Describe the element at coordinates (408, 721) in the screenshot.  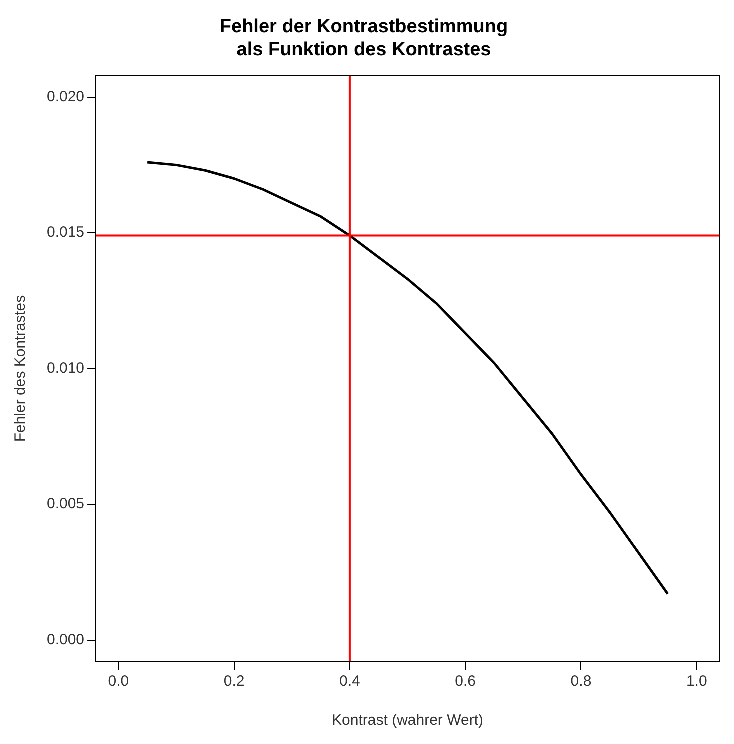
I see `x-axis-title: Kontrast (wahrer Wert)` at that location.